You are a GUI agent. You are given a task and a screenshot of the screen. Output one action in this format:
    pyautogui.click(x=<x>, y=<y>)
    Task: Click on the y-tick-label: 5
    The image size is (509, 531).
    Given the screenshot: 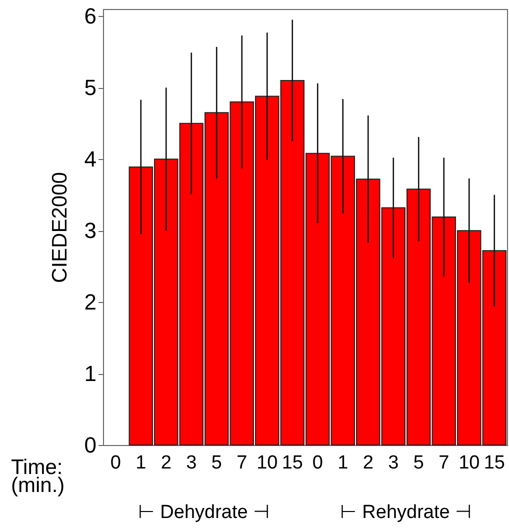 What is the action you would take?
    pyautogui.click(x=90, y=87)
    